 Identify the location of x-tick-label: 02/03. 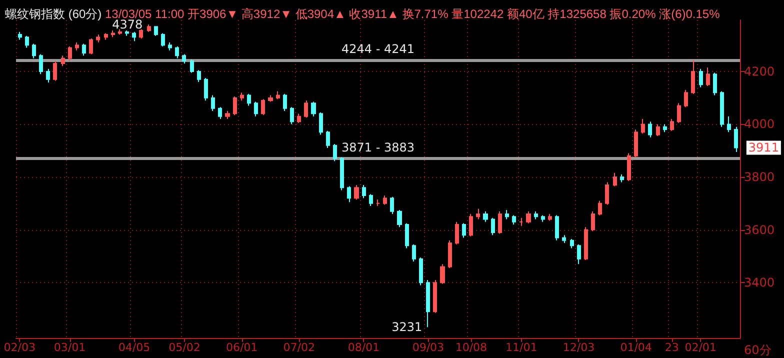
(20, 347).